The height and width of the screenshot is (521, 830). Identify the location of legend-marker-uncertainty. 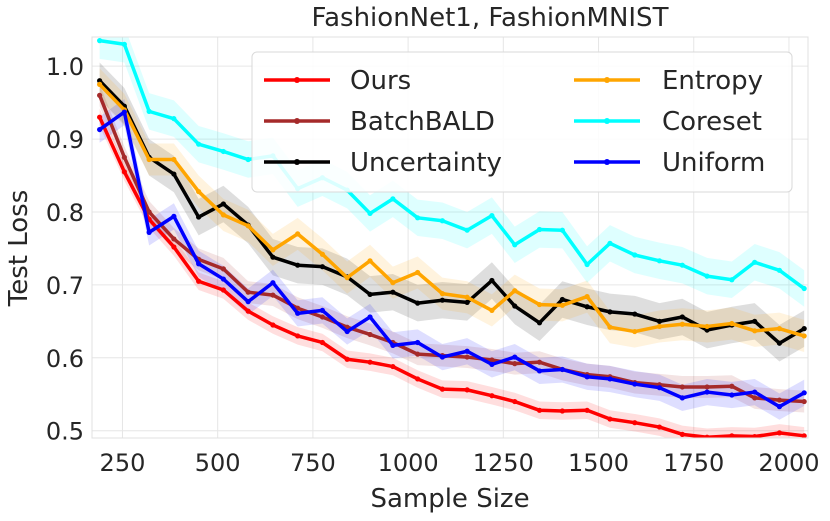
(297, 162).